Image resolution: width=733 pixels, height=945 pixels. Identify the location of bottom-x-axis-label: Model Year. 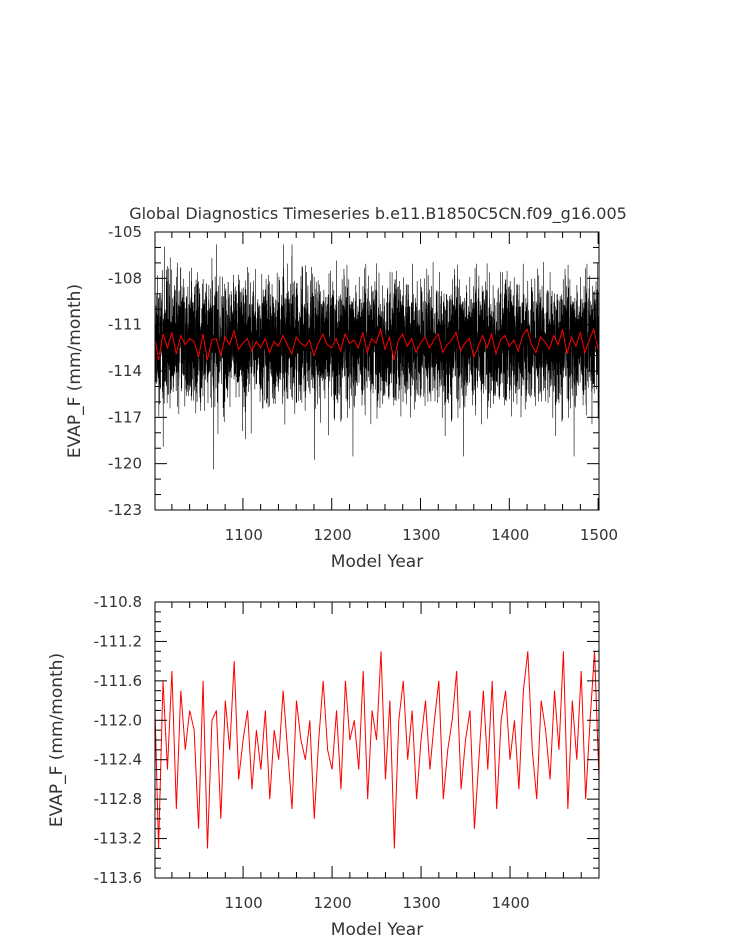
(377, 930).